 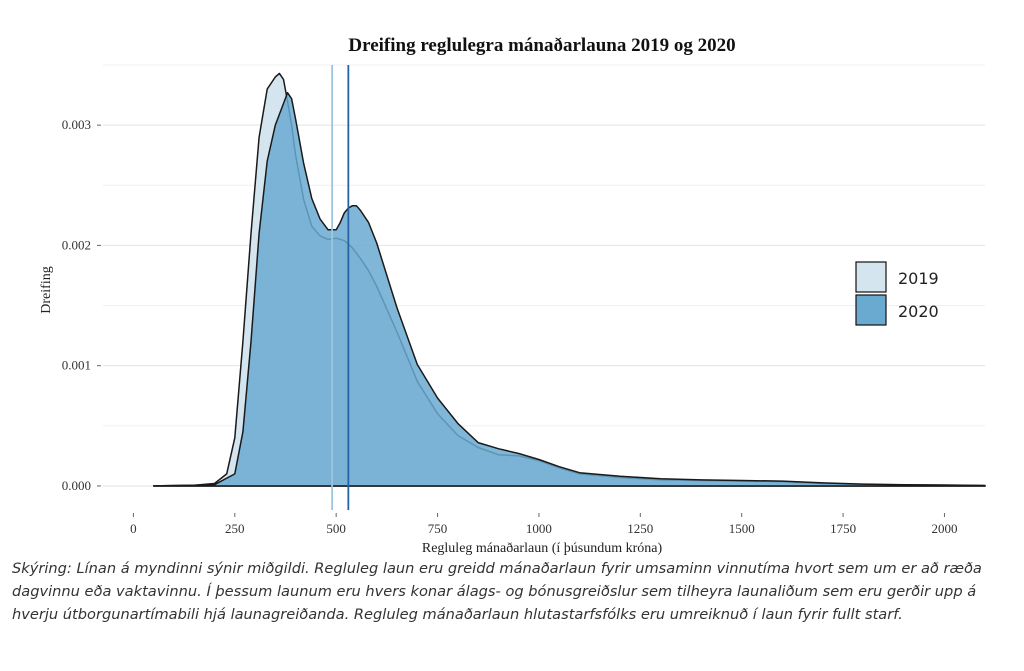 I want to click on legend-label-2020: 2020, so click(x=918, y=311).